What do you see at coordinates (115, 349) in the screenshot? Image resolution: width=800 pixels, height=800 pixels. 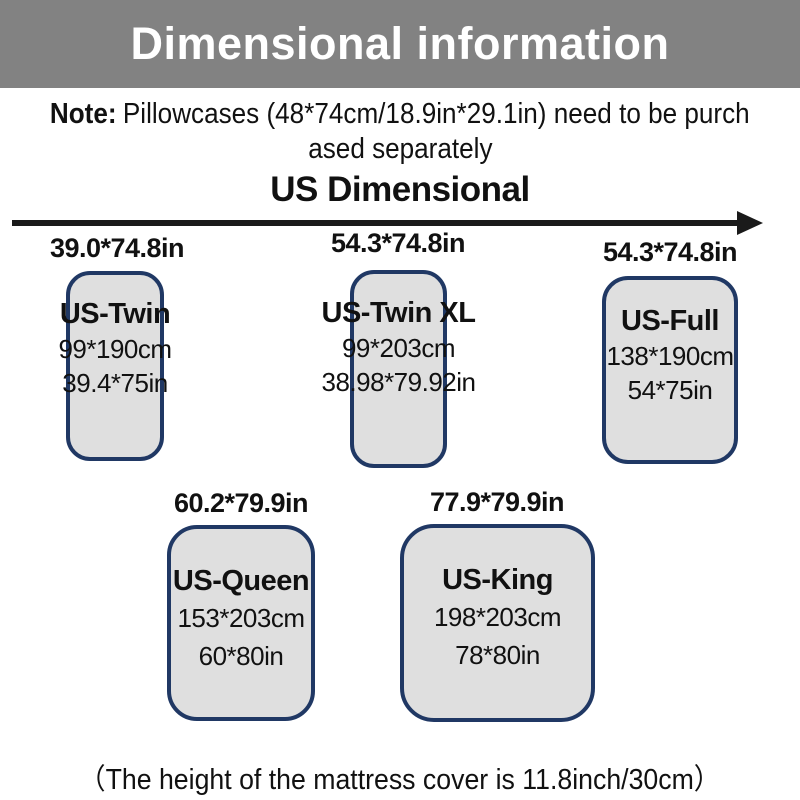 I see `bed-dimensions-cm: 99*190cm` at bounding box center [115, 349].